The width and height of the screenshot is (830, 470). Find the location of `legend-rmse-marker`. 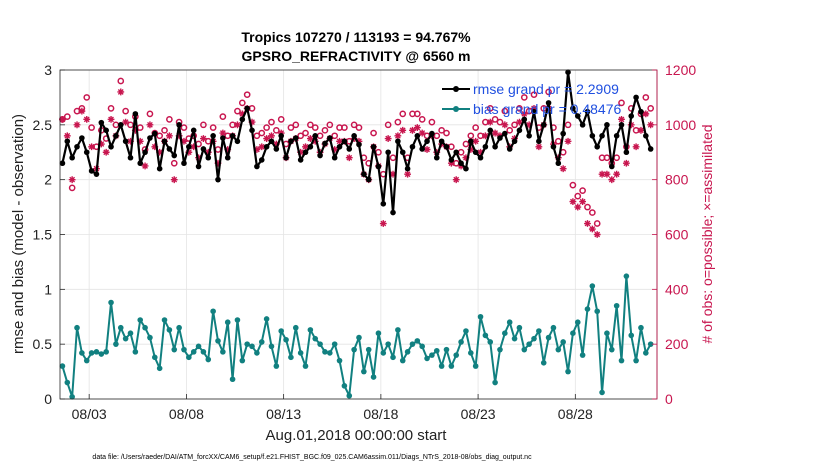

legend-rmse-marker is located at coordinates (456, 89).